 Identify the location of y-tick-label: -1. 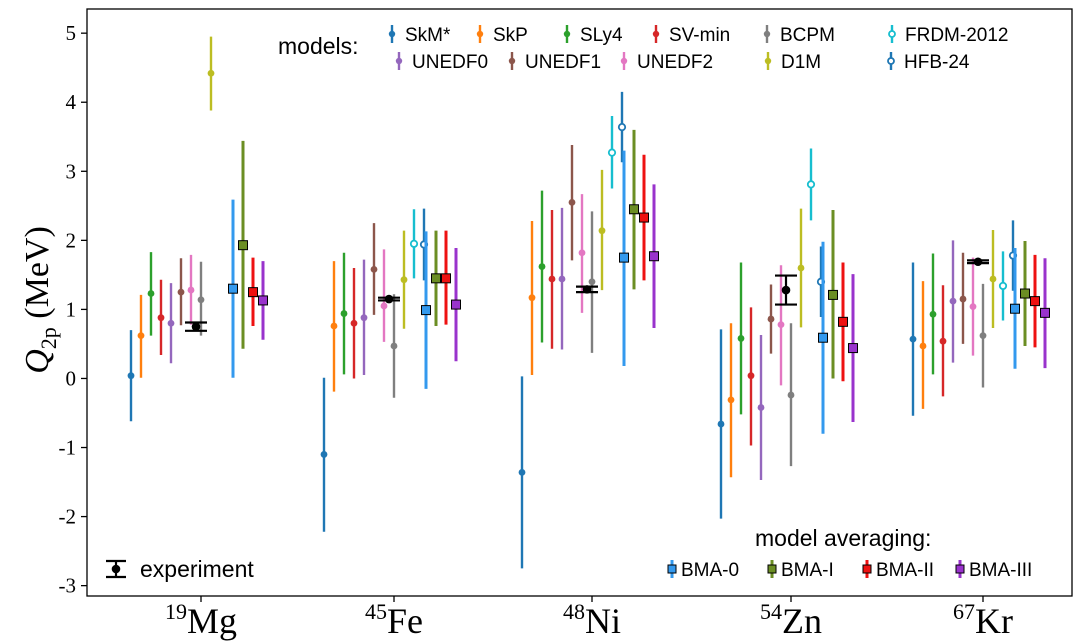
(68, 448).